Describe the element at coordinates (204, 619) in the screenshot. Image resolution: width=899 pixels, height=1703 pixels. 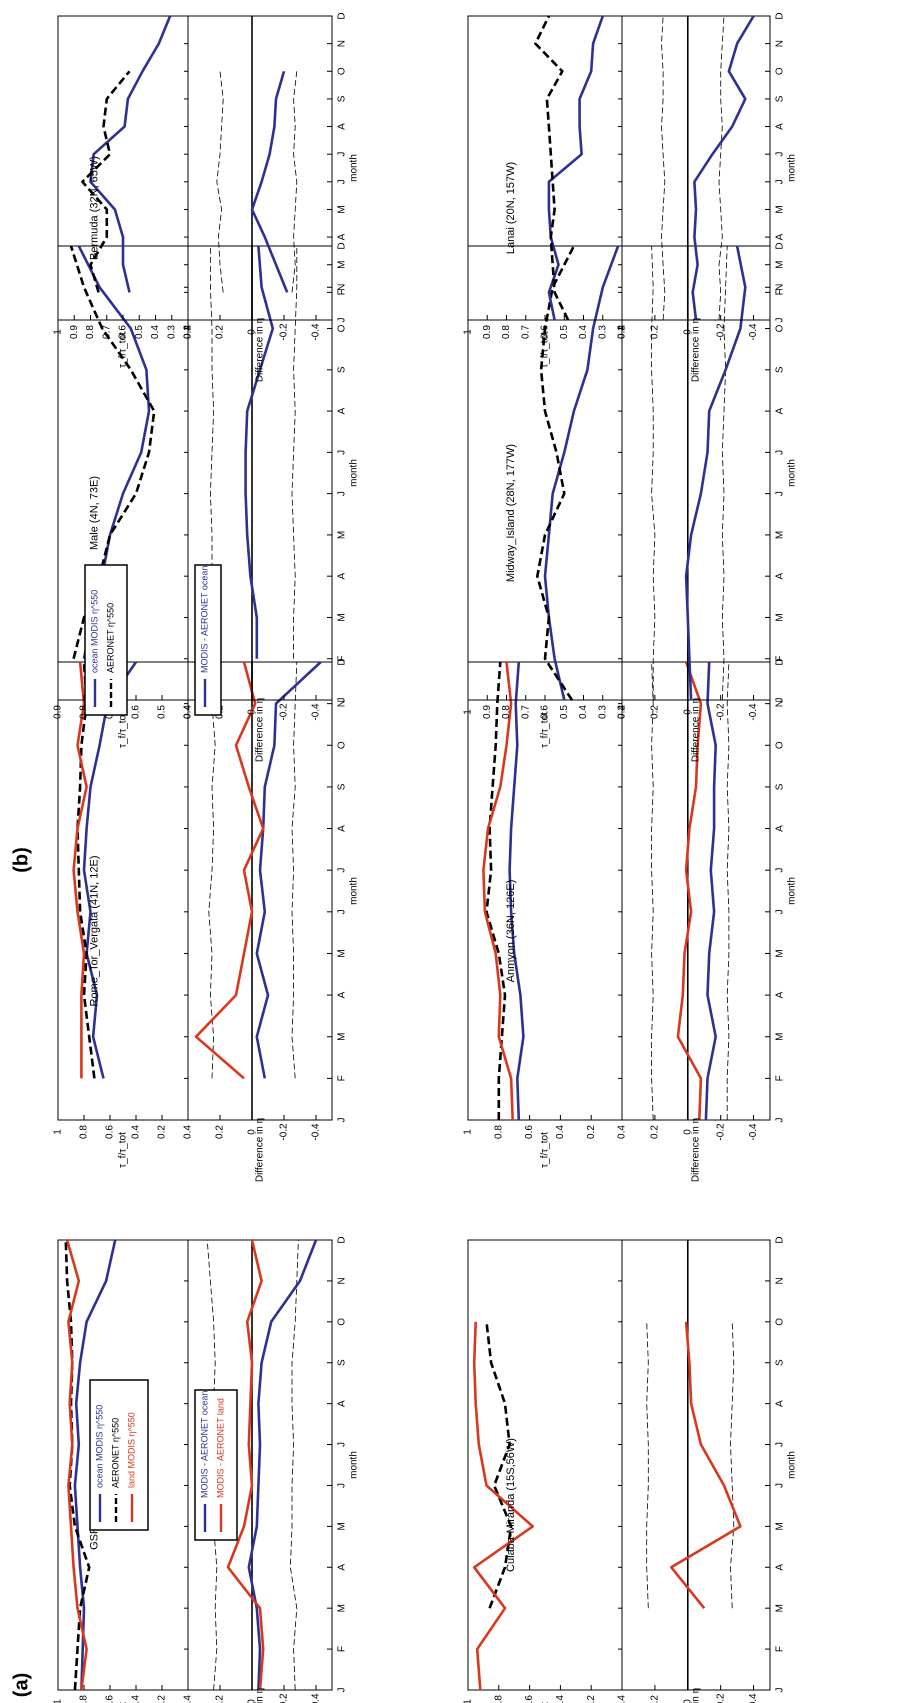
I see `legend-b-diff-entry-group: MODIS - AERONET ocean` at that location.